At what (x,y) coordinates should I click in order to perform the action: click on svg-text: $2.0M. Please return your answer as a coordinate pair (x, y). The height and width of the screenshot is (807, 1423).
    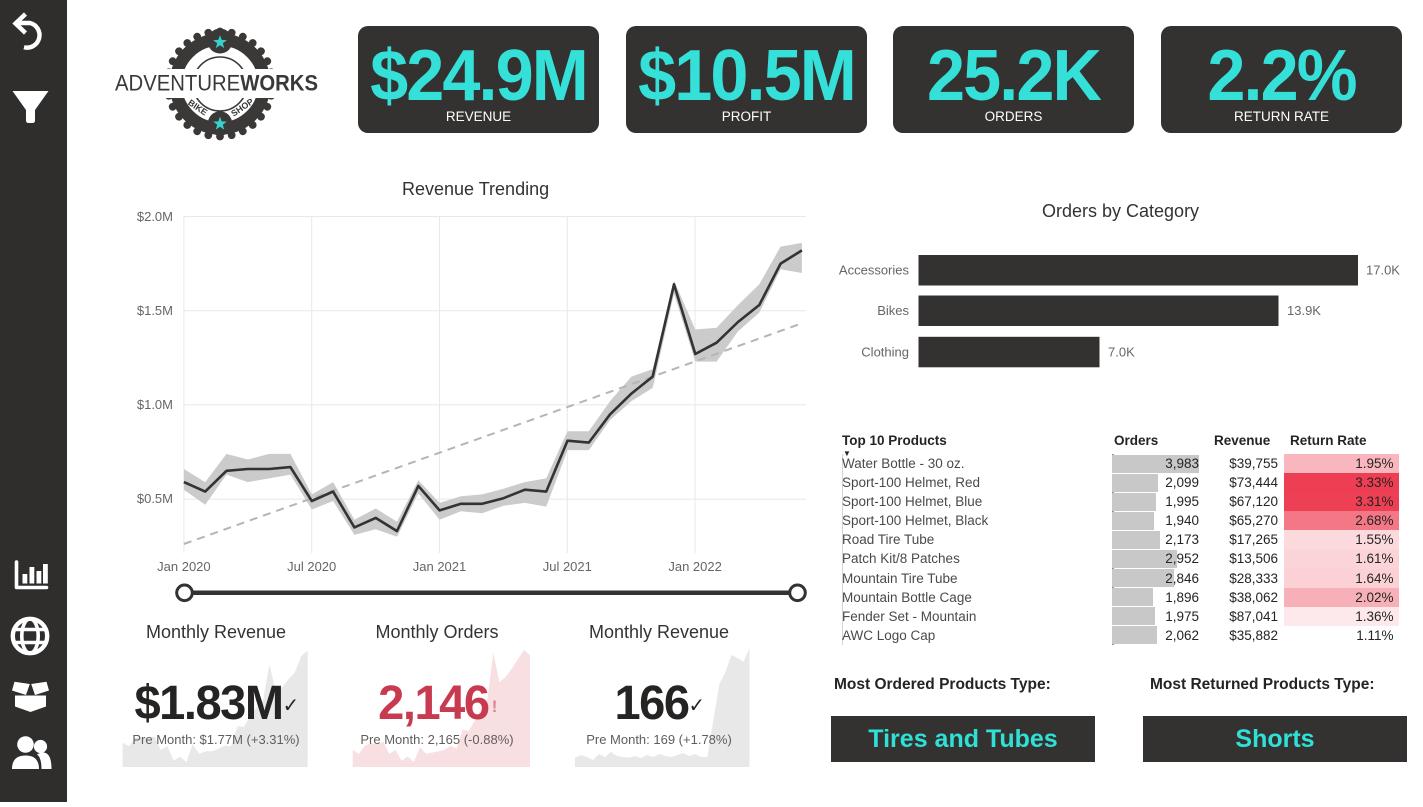
    Looking at the image, I should click on (155, 216).